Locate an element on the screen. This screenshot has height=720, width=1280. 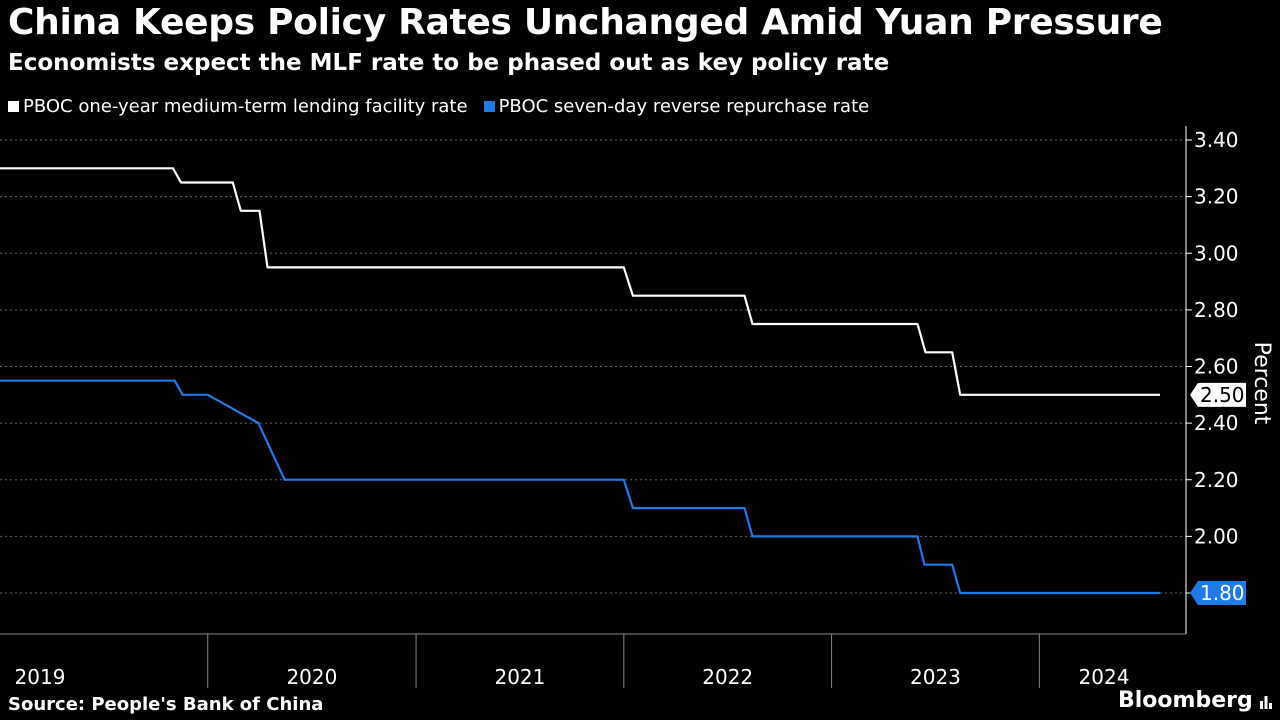
y-tick-label: 2.60 is located at coordinates (1216, 367).